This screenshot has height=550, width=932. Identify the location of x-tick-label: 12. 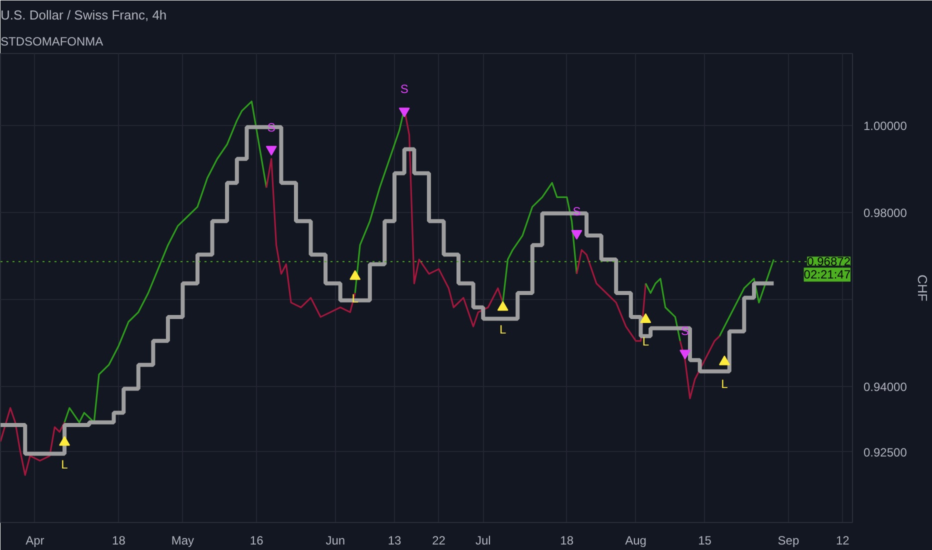
(843, 541).